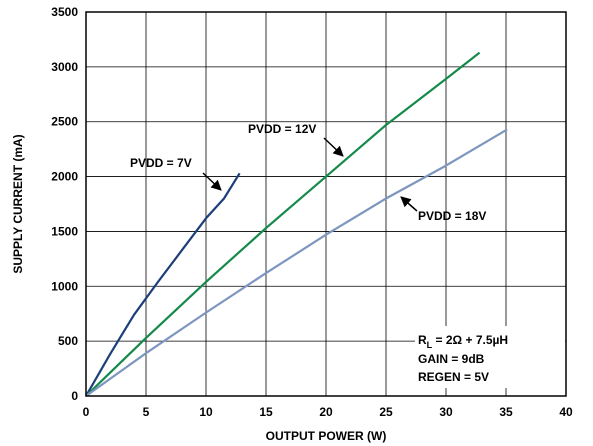  I want to click on x-tick-label: 30, so click(446, 412).